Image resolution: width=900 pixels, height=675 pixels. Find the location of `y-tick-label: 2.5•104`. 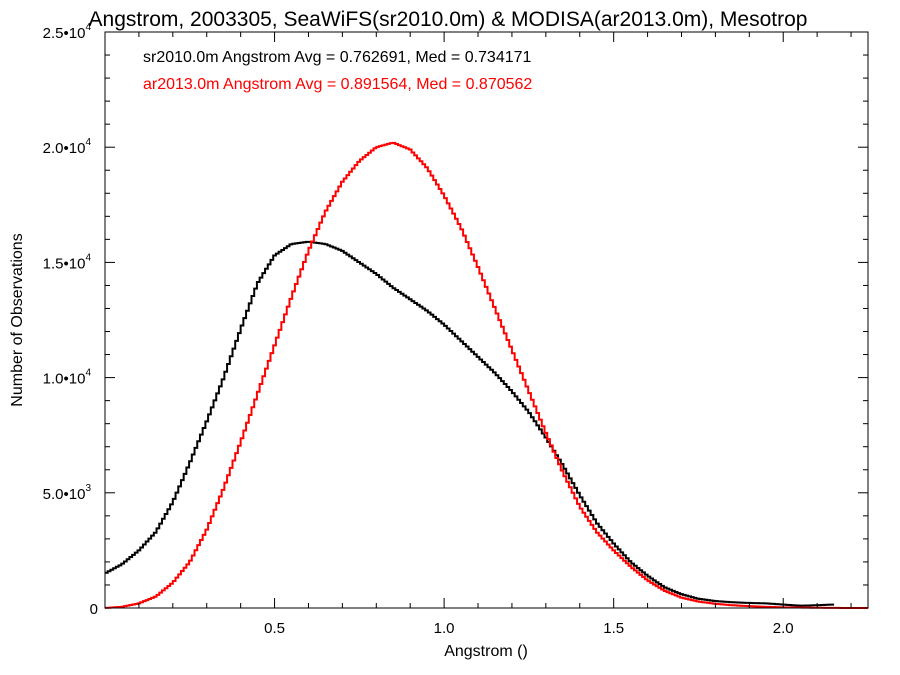

y-tick-label: 2.5•104 is located at coordinates (67, 32).